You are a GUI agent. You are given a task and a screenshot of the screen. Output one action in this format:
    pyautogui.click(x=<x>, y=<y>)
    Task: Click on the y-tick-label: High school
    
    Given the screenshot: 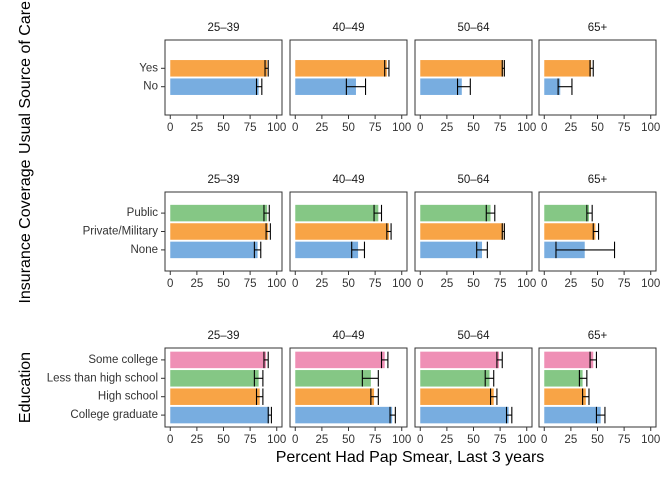 What is the action you would take?
    pyautogui.click(x=128, y=397)
    